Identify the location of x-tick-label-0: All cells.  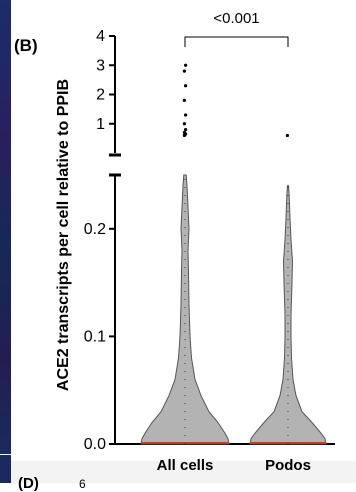
(185, 465).